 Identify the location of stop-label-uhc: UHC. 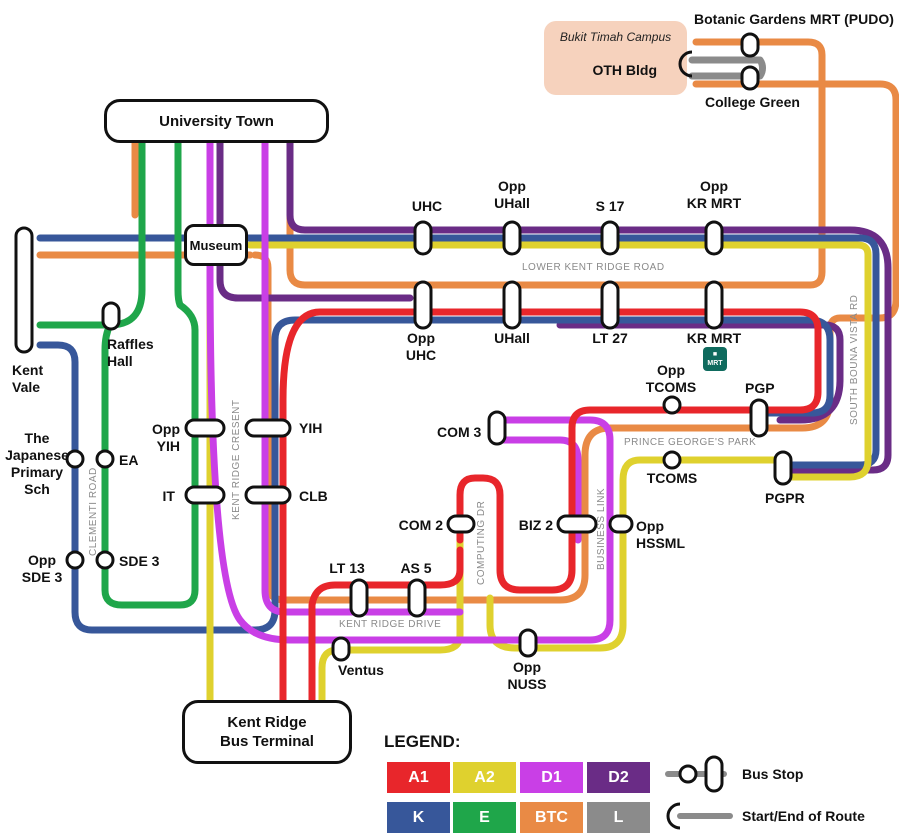
(427, 206).